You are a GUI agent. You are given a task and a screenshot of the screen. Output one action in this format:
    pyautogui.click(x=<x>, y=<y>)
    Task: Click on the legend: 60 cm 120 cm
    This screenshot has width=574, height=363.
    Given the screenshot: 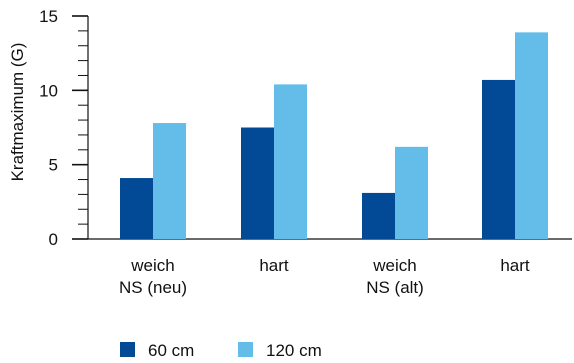 What is the action you would take?
    pyautogui.click(x=221, y=350)
    